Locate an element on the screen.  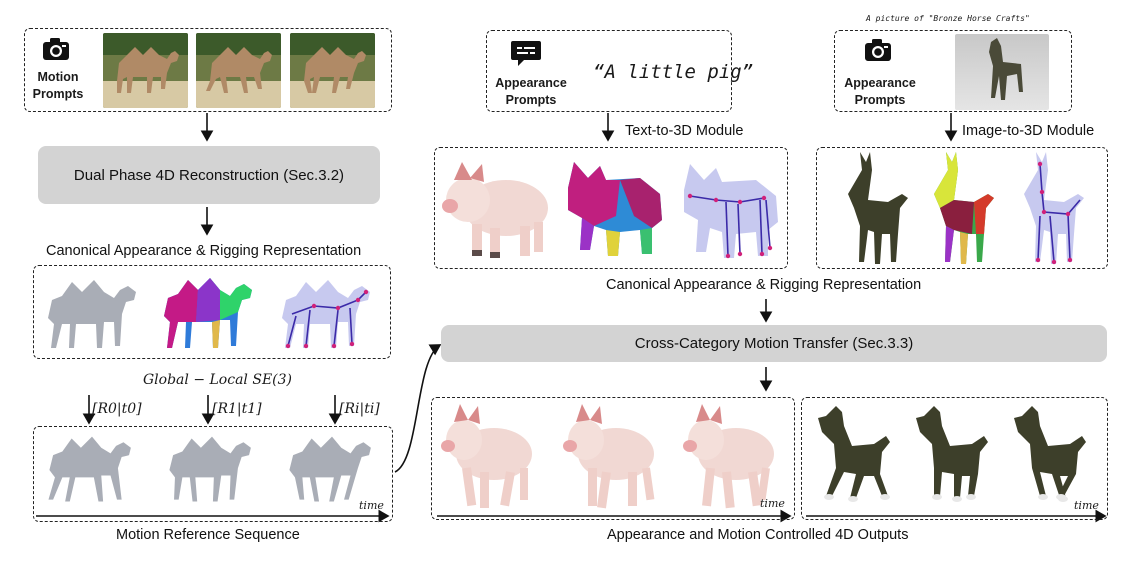
text-prompt-value: “A little pig” is located at coordinates (673, 72).